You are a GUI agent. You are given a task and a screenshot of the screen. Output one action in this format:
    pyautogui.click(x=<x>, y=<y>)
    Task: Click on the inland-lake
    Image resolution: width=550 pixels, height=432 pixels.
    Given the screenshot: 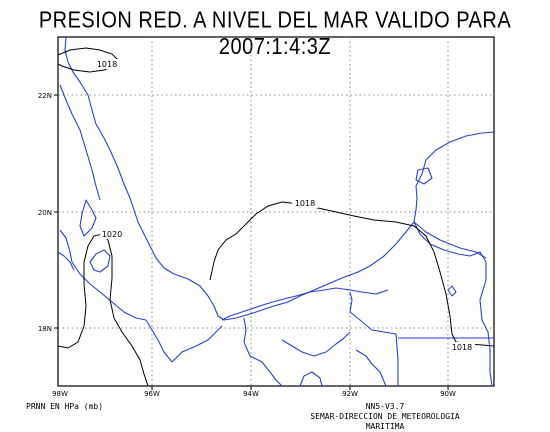 What is the action you would take?
    pyautogui.click(x=424, y=176)
    